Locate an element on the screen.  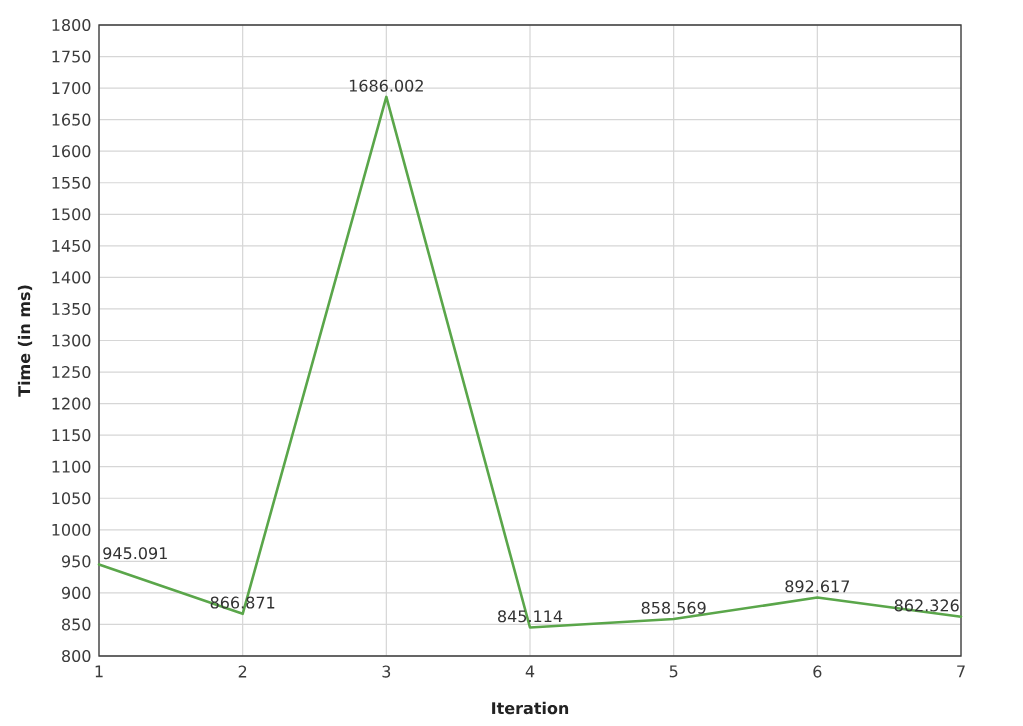
y-tick-label: 1600 is located at coordinates (71, 151).